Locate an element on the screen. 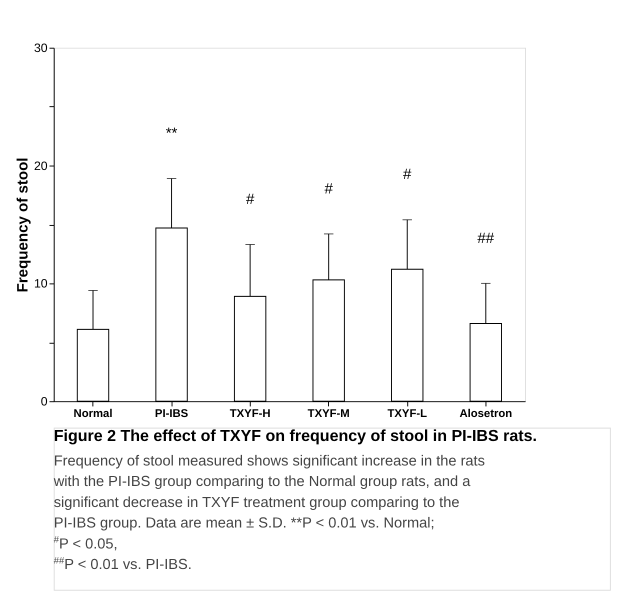 The width and height of the screenshot is (625, 607). y-tick-label: 20 is located at coordinates (41, 165).